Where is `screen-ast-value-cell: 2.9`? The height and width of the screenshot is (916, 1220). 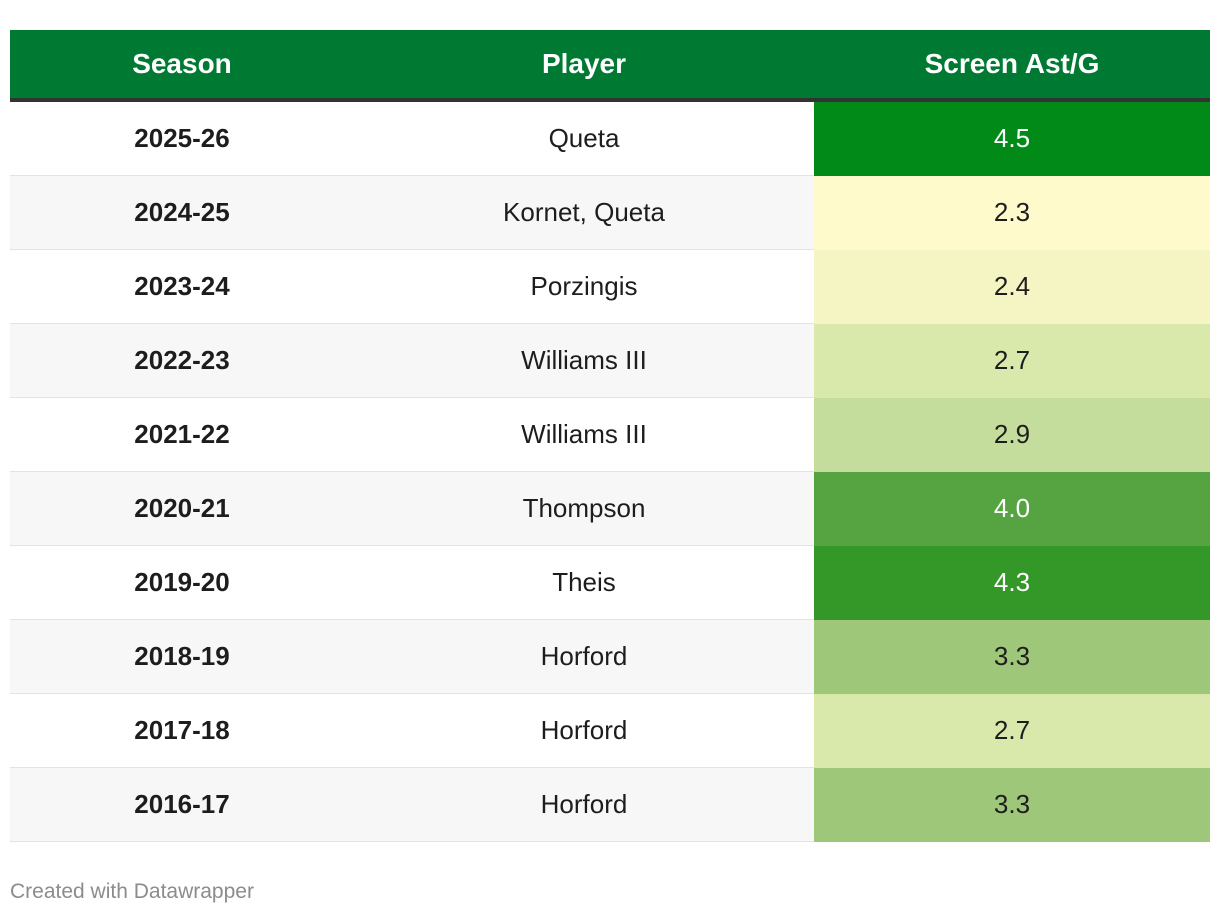
screen-ast-value-cell: 2.9 is located at coordinates (1012, 434).